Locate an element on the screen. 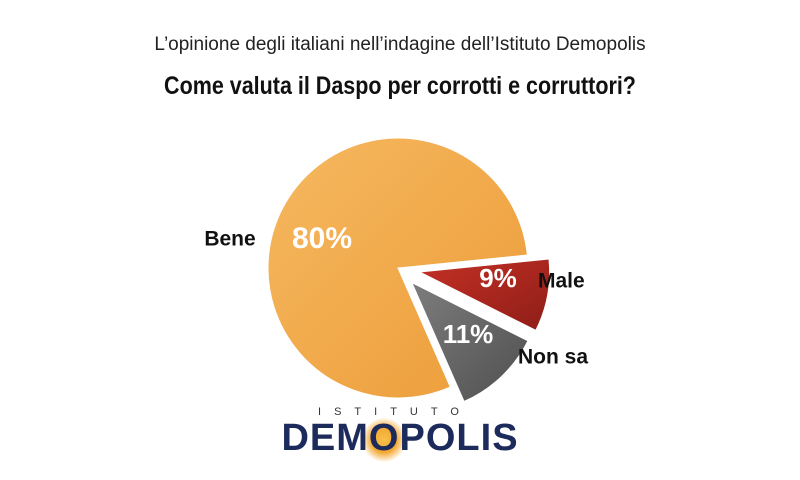 This screenshot has height=480, width=800. category-label-bene: Bene is located at coordinates (229, 239).